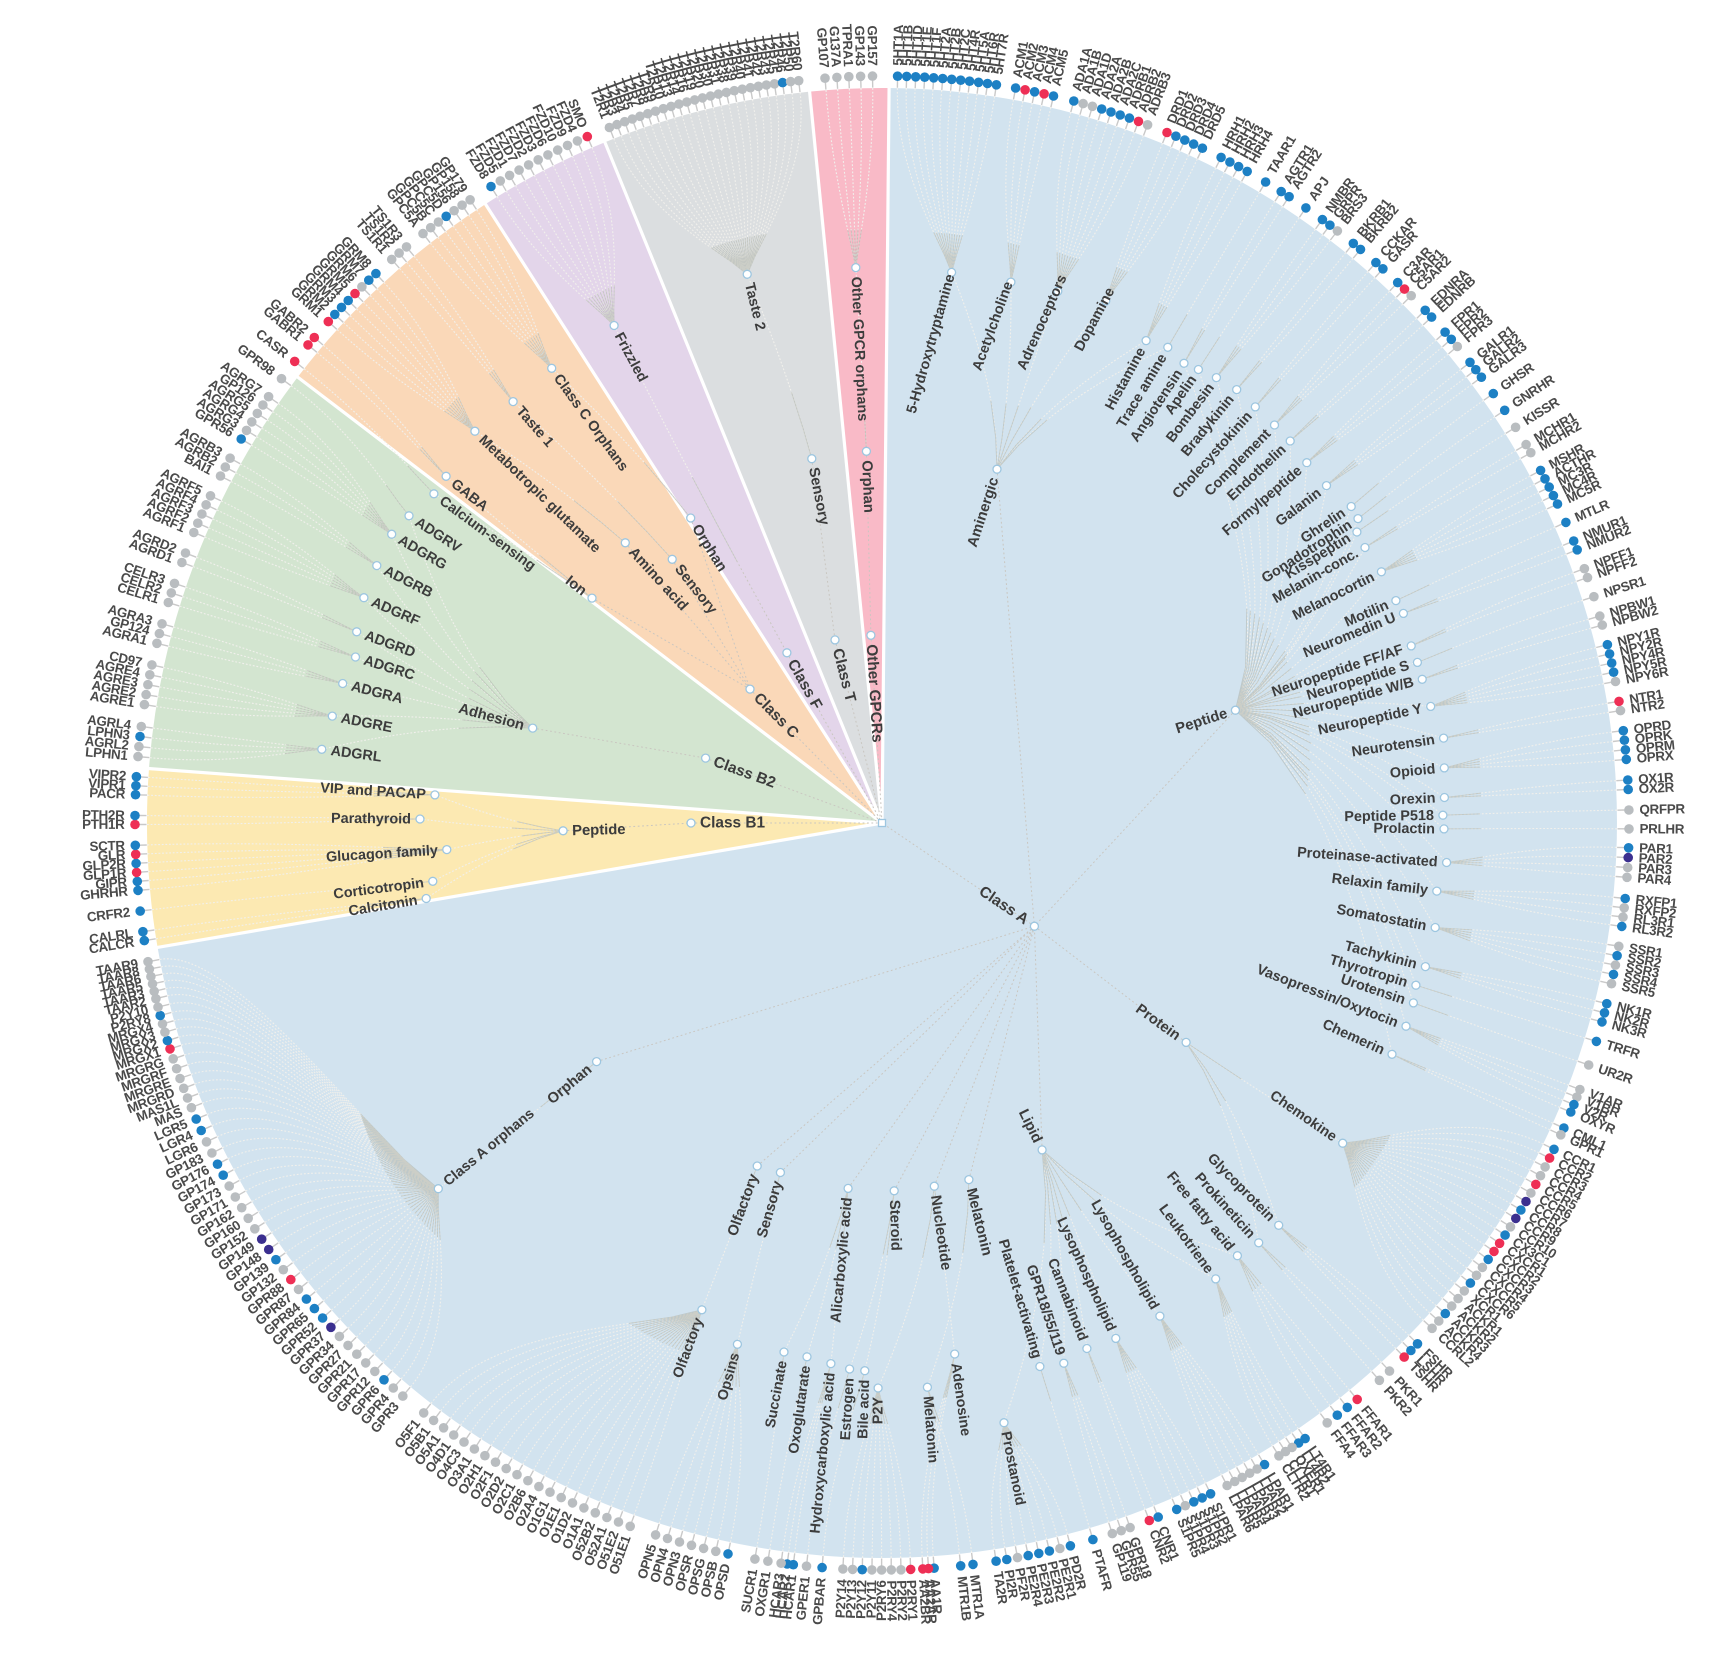 The width and height of the screenshot is (1726, 1653). What do you see at coordinates (841, 1598) in the screenshot?
I see `svg-text: P2Y14` at bounding box center [841, 1598].